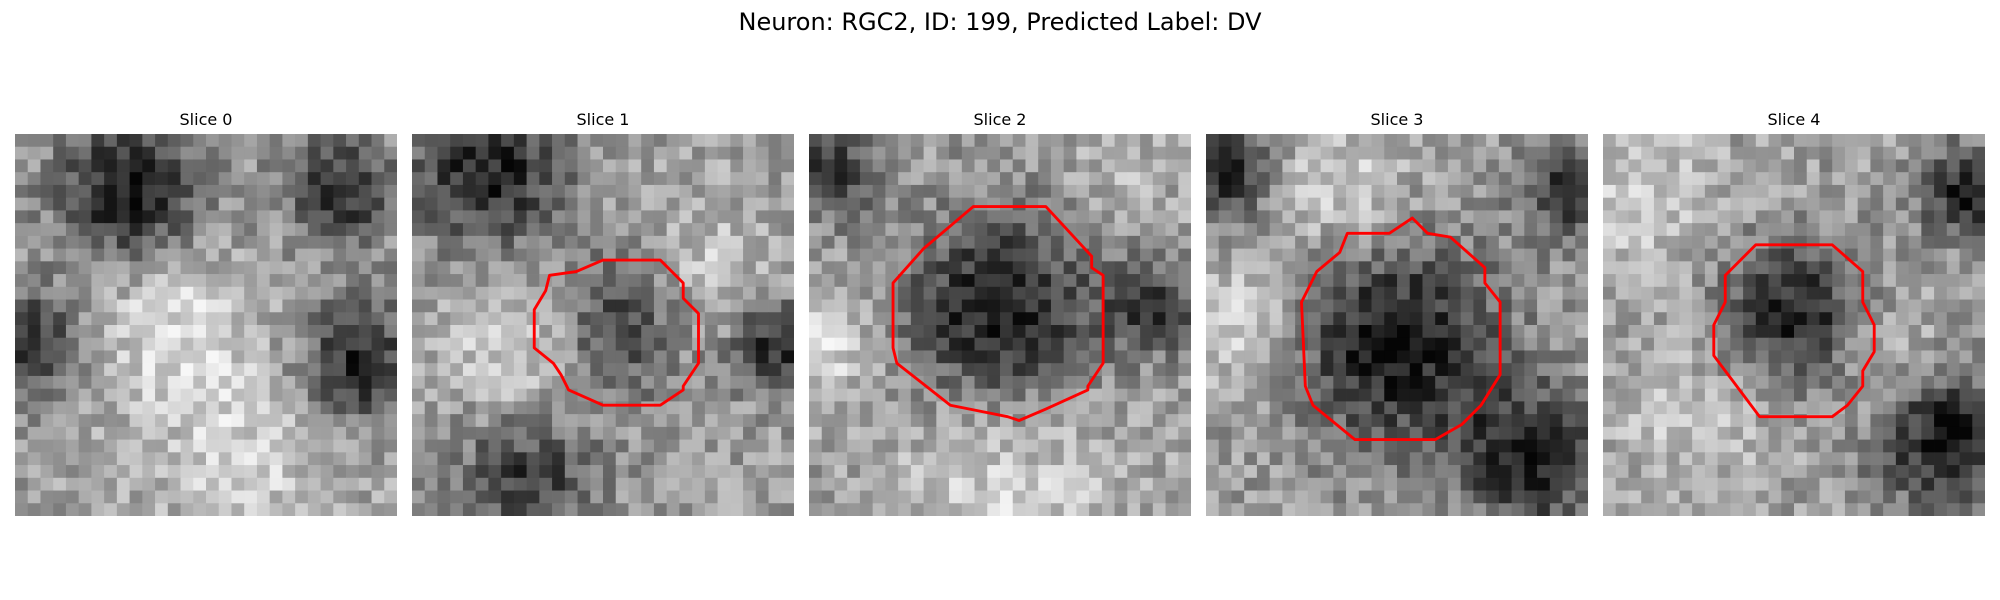 Image resolution: width=2000 pixels, height=600 pixels. I want to click on slice-3-image, so click(1397, 325).